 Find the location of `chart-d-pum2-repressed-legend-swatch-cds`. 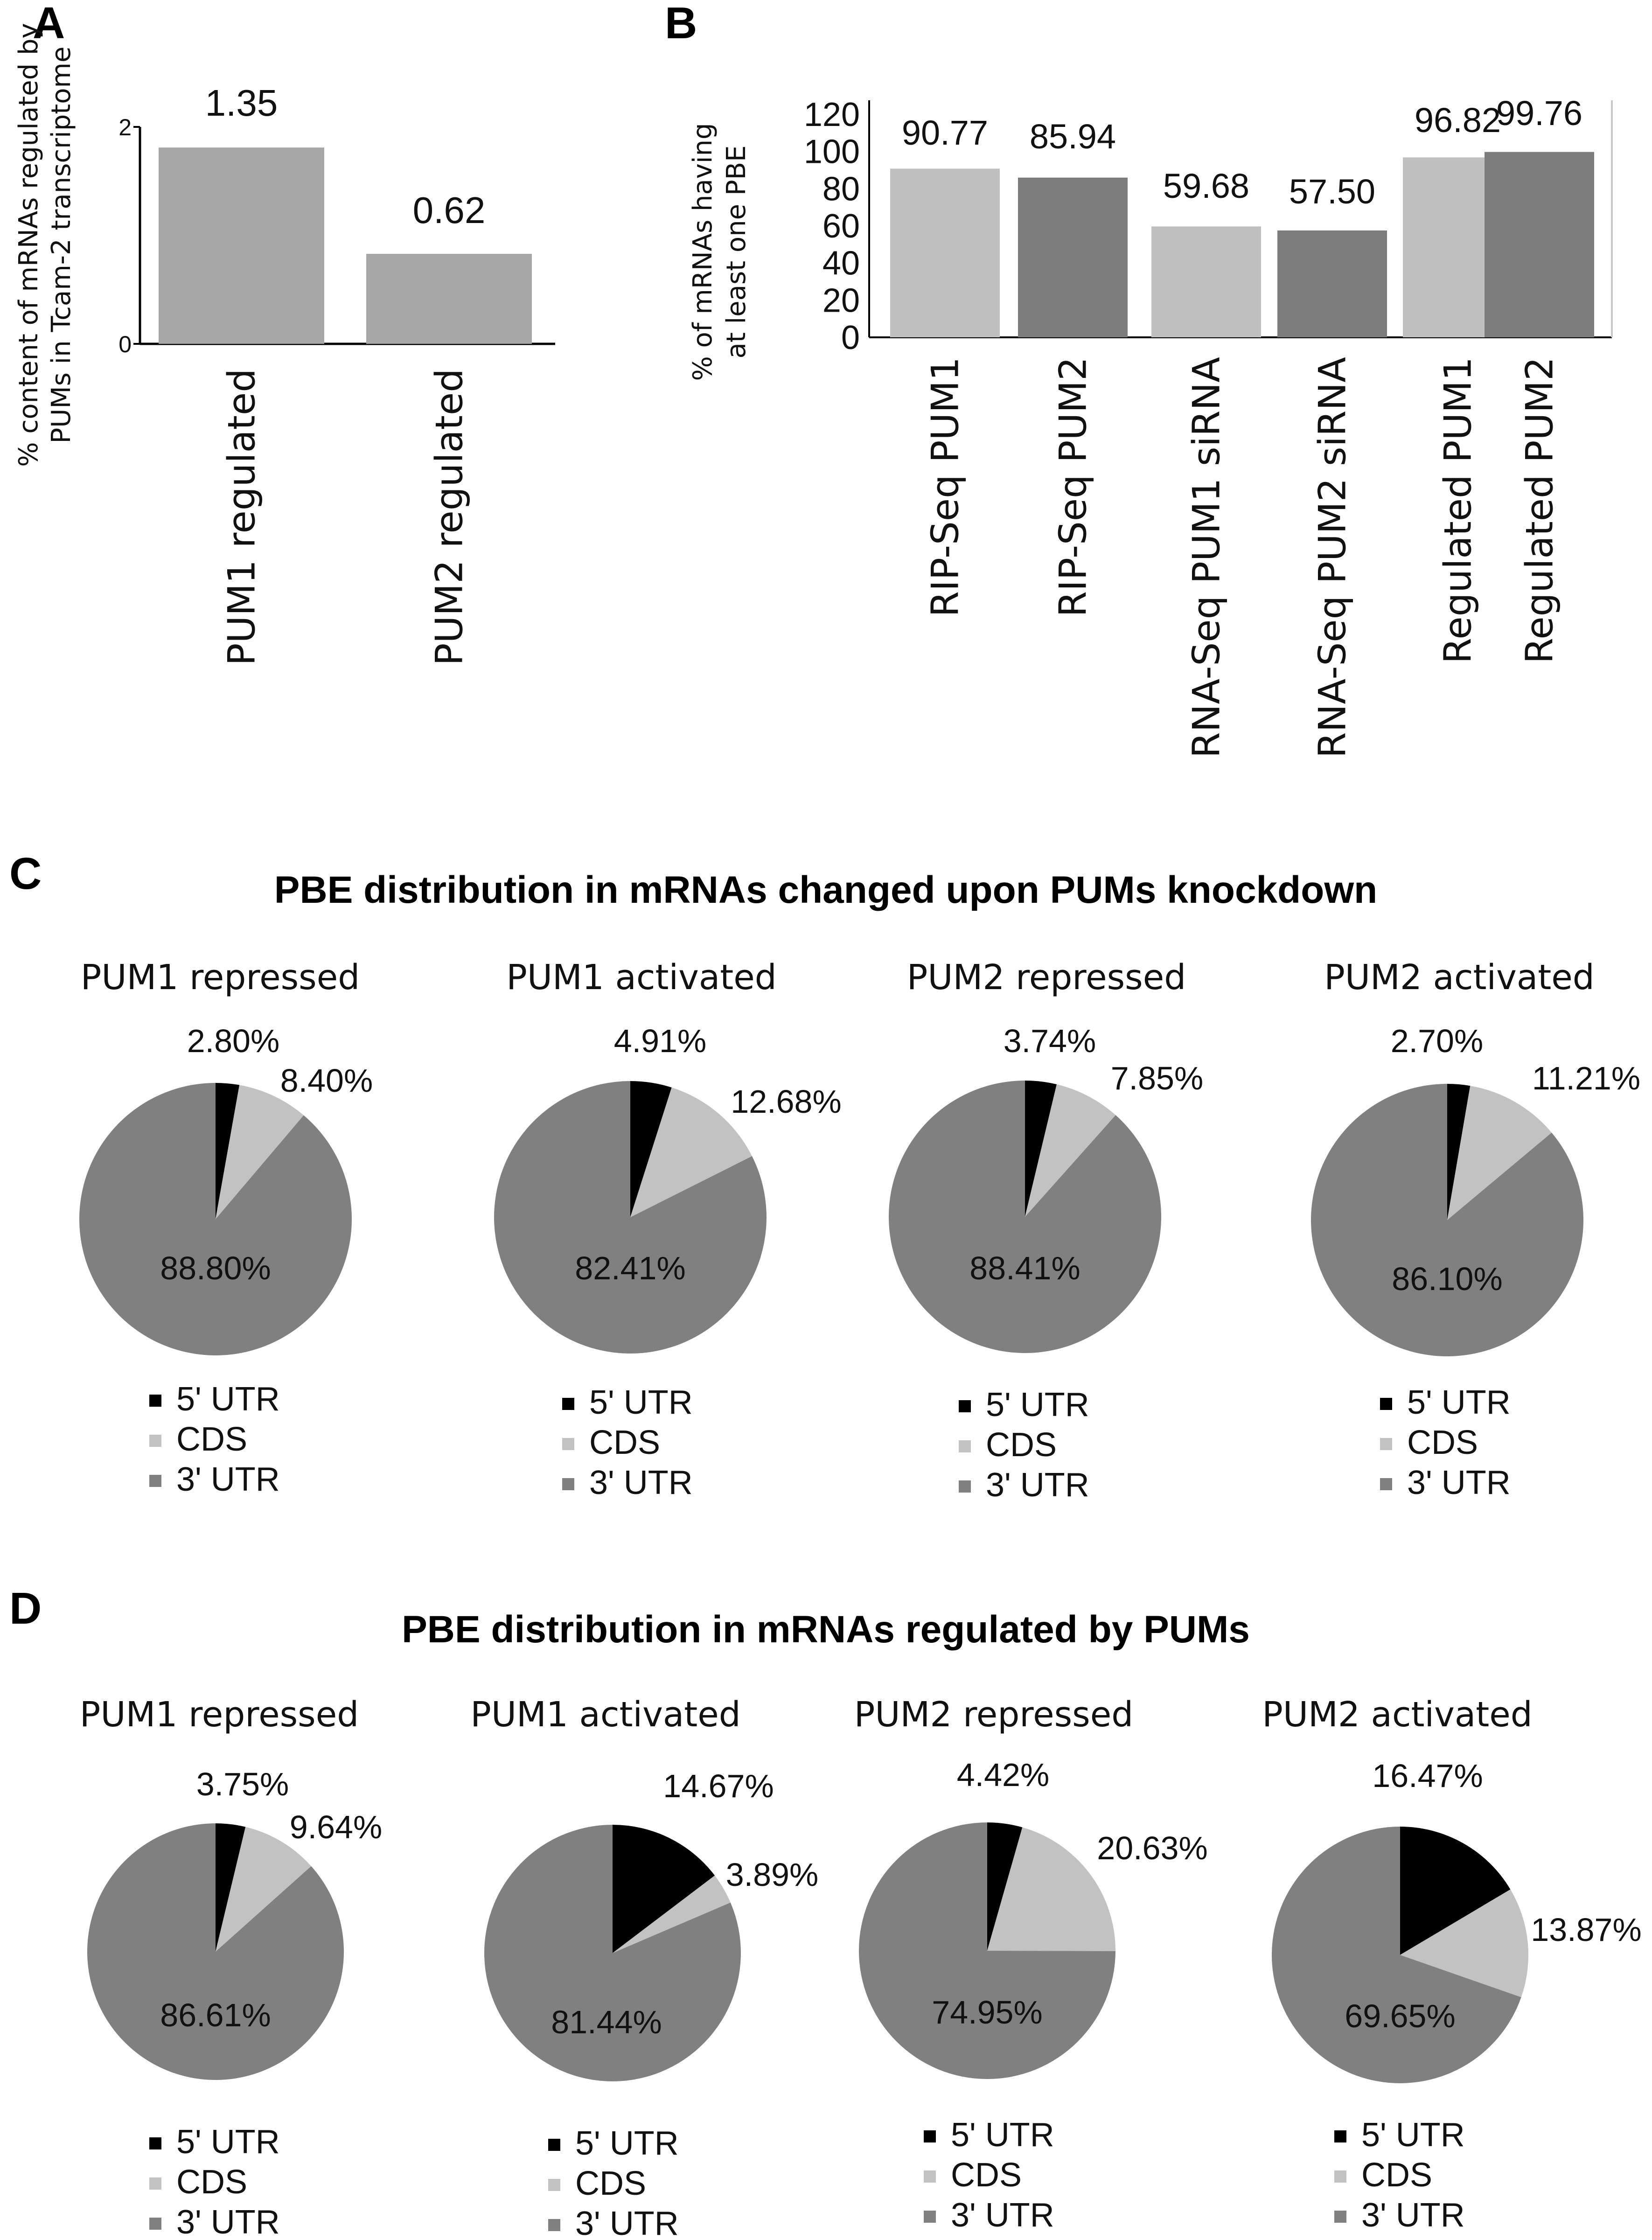

chart-d-pum2-repressed-legend-swatch-cds is located at coordinates (930, 2176).